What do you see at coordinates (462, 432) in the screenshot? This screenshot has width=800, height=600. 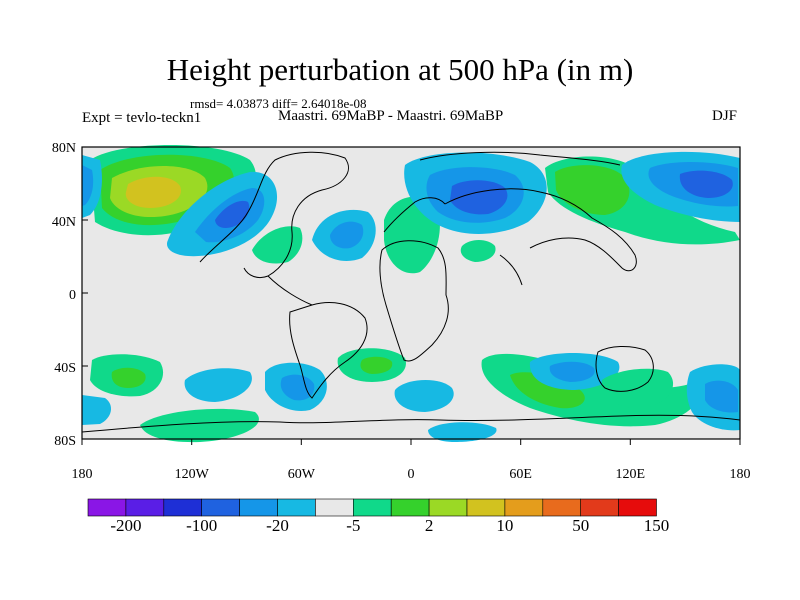 I see `anomaly-negative-antarctic-atlantic` at bounding box center [462, 432].